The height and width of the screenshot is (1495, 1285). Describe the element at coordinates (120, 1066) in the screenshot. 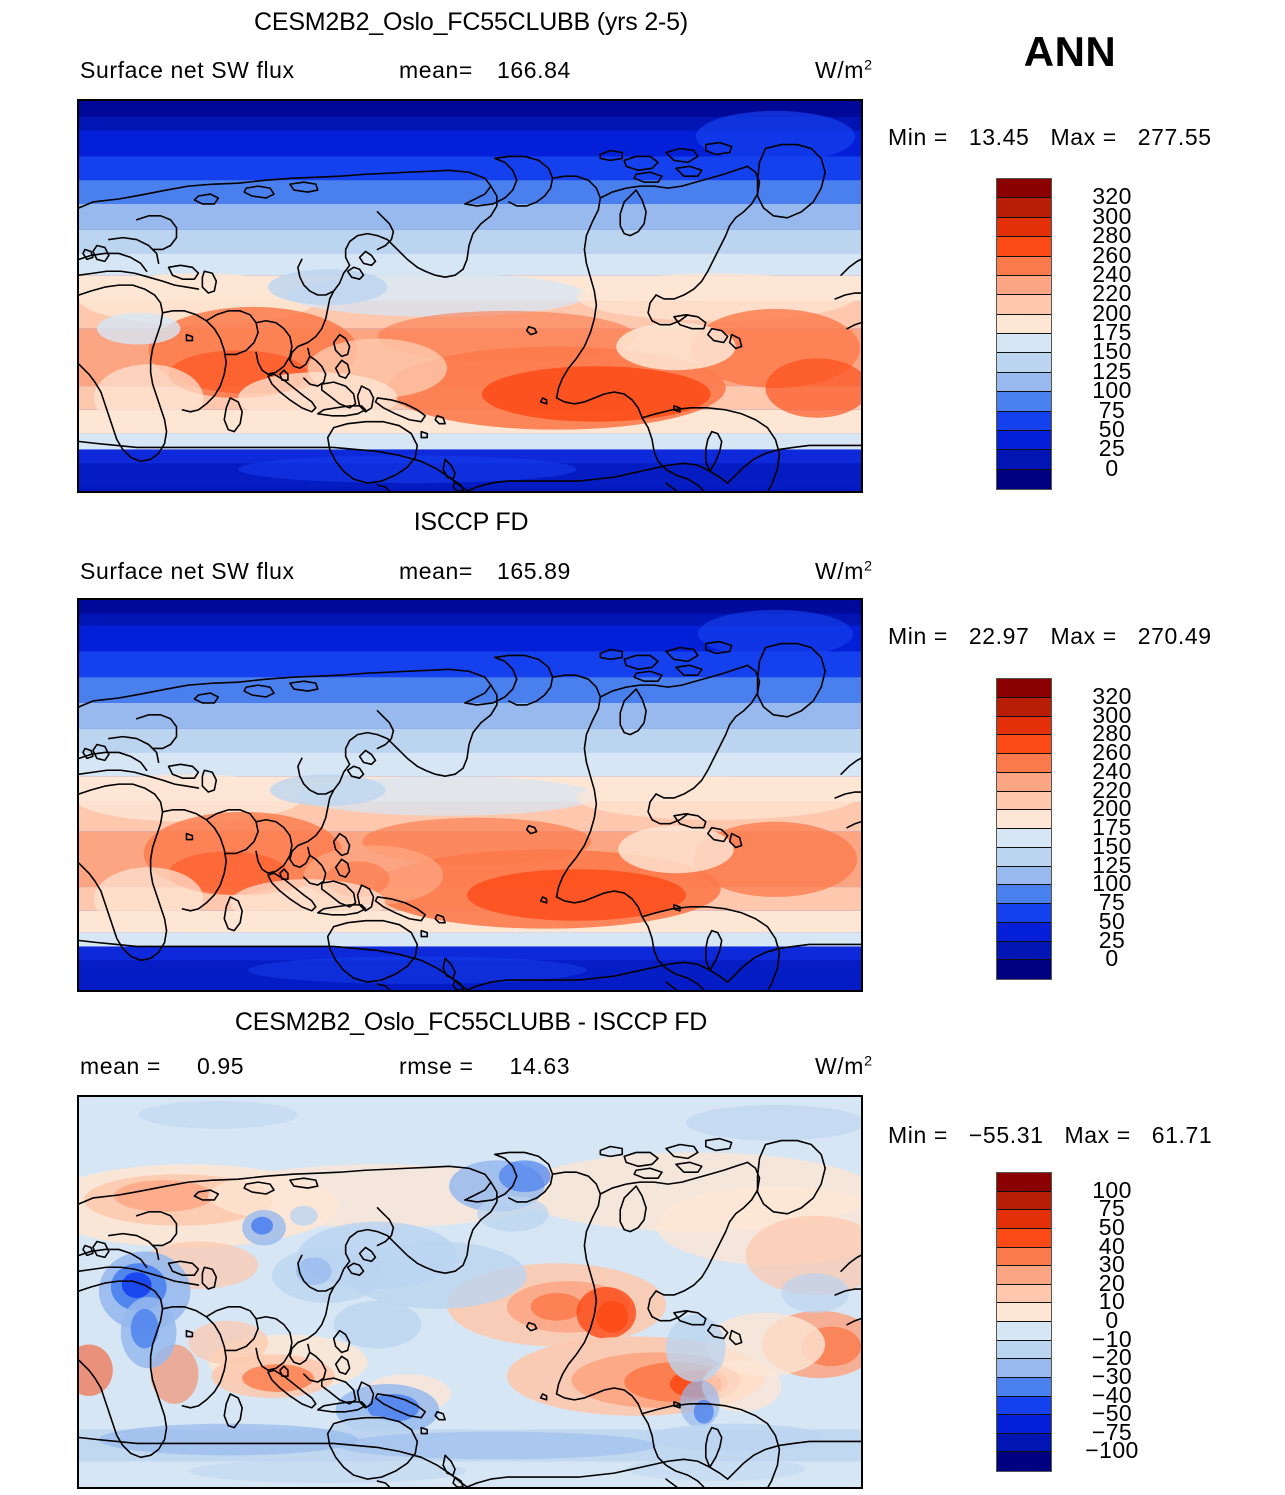

I see `panel-difference-mean-label: mean =` at that location.